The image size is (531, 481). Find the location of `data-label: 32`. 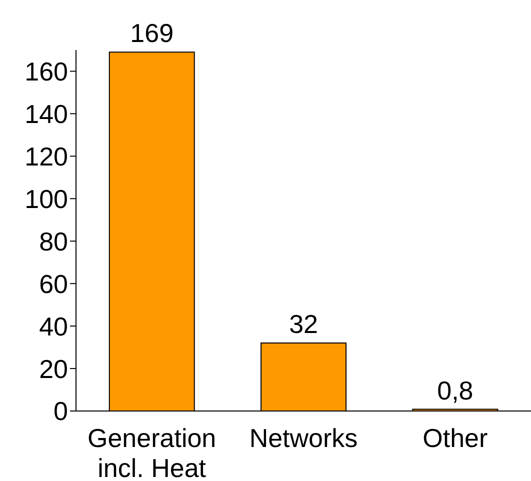

data-label: 32 is located at coordinates (303, 324).